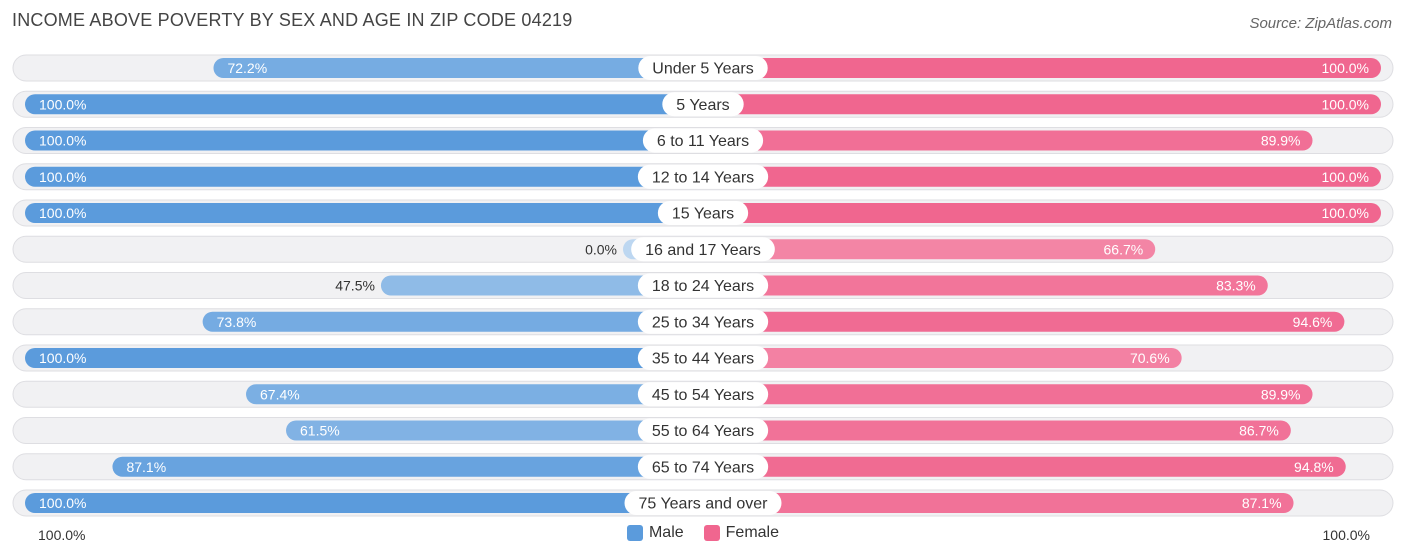  I want to click on value-label-male: 67.4%, so click(280, 394).